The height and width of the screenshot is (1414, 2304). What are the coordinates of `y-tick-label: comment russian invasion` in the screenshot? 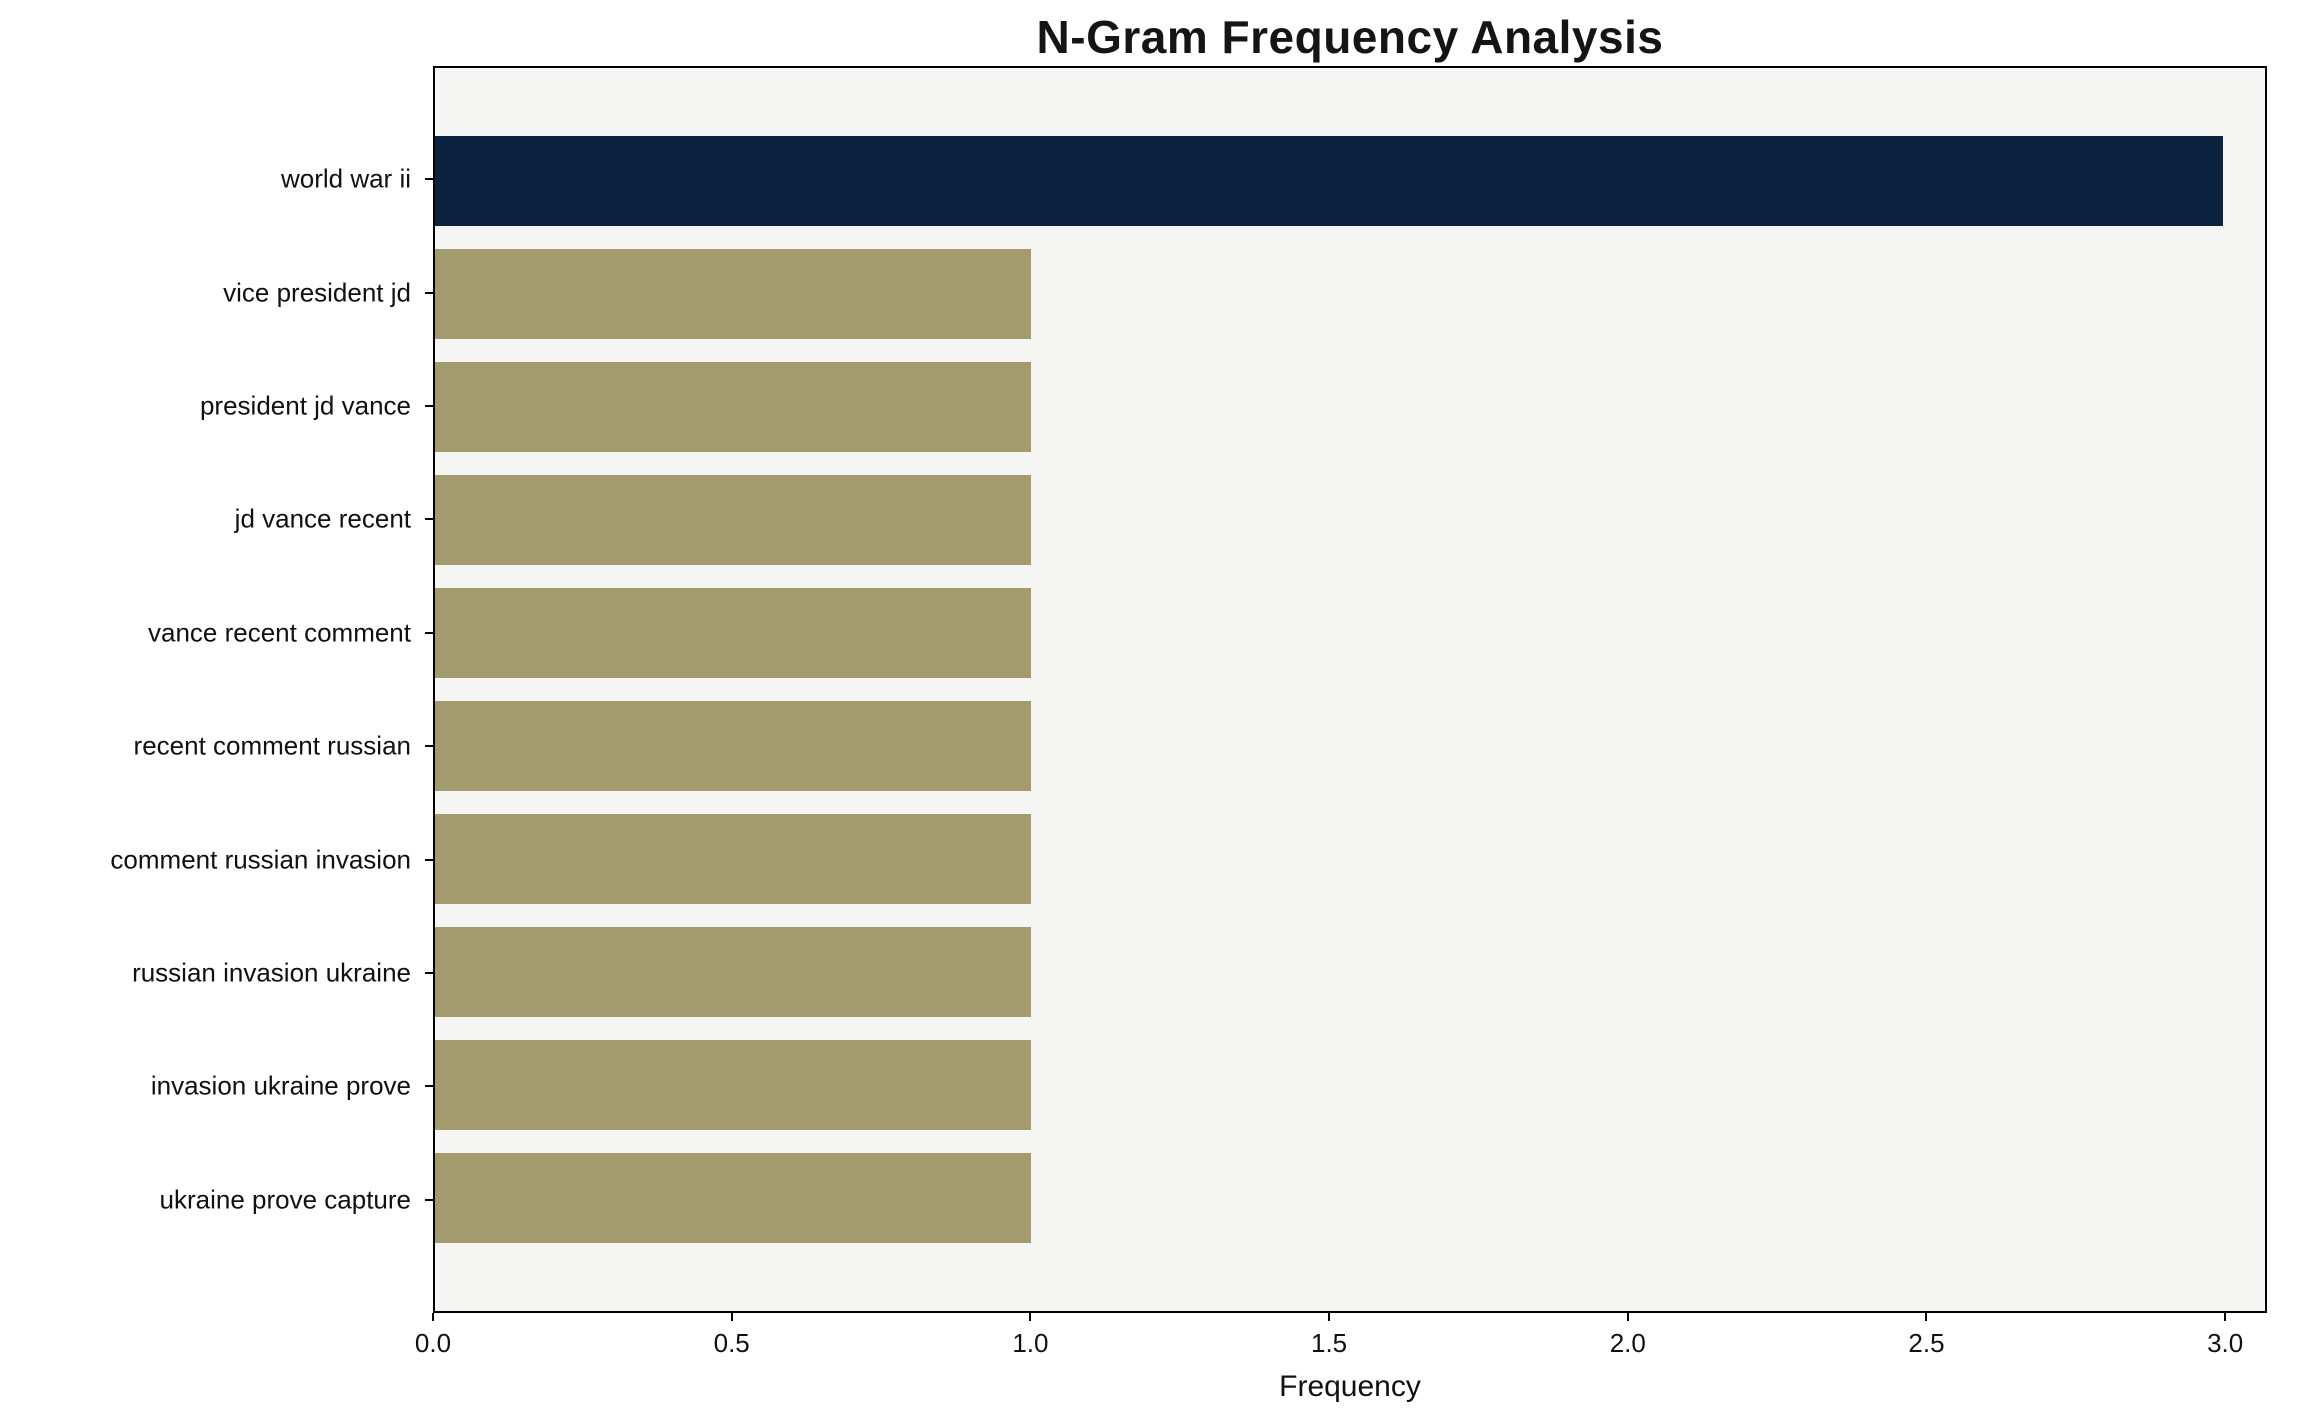 It's located at (260, 859).